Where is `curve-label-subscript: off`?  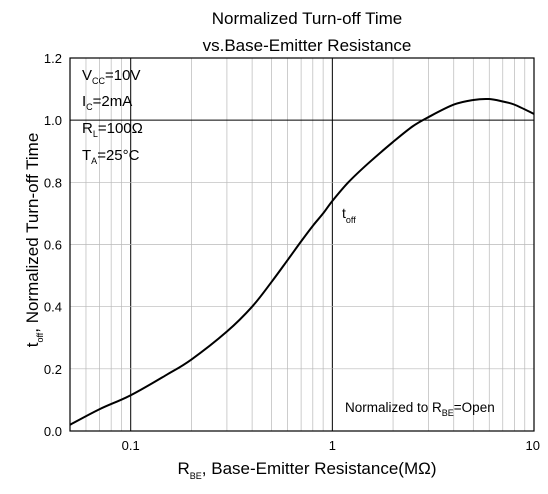
curve-label-subscript: off is located at coordinates (351, 220).